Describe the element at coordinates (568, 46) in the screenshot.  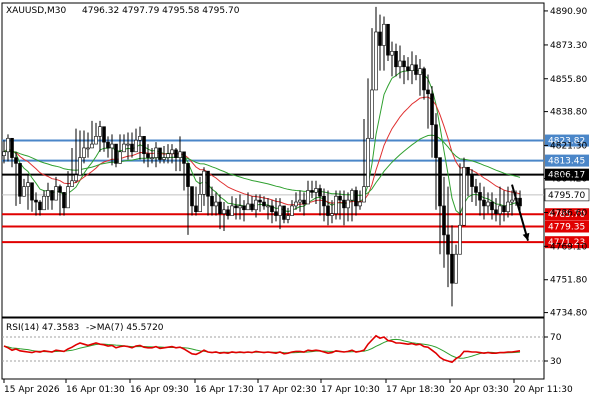
I see `y-tick-label-1: 4873.30` at that location.